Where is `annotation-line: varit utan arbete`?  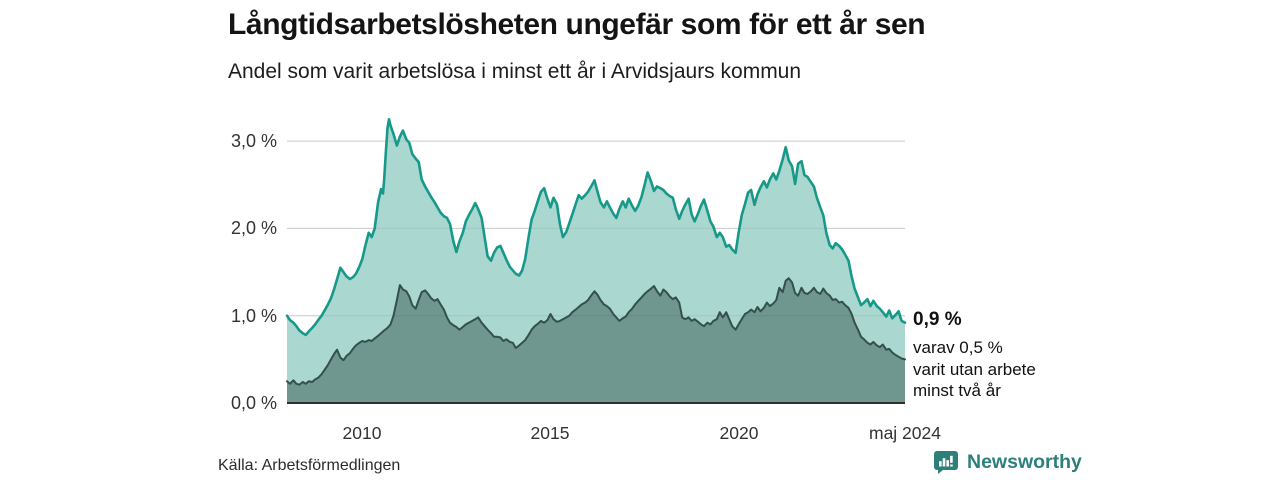 annotation-line: varit utan arbete is located at coordinates (974, 369).